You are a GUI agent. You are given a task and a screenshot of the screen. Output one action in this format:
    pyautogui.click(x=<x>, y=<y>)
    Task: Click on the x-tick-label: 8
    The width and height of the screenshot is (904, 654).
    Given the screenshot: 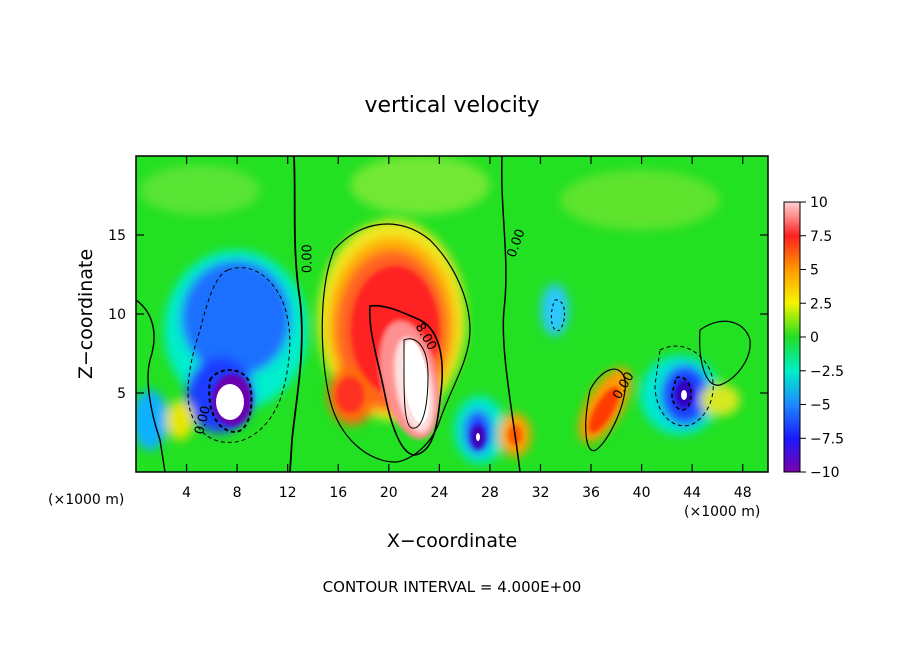 What is the action you would take?
    pyautogui.click(x=237, y=493)
    